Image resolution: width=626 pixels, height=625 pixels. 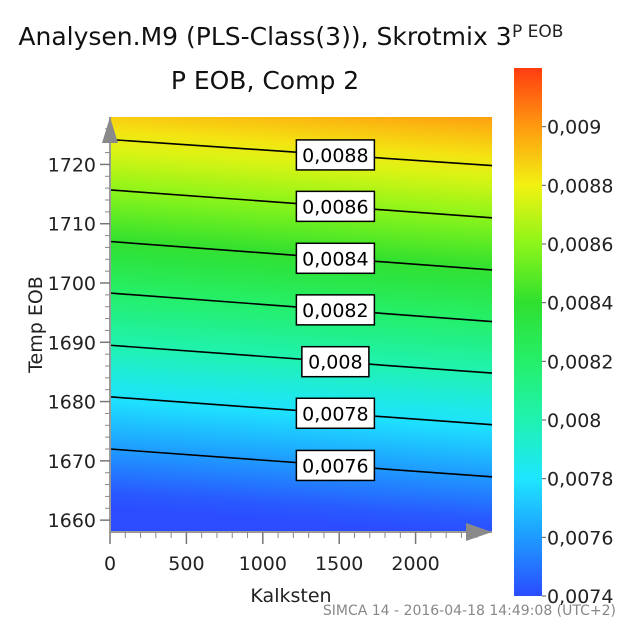 I want to click on contour-label: 0,0082, so click(x=335, y=311).